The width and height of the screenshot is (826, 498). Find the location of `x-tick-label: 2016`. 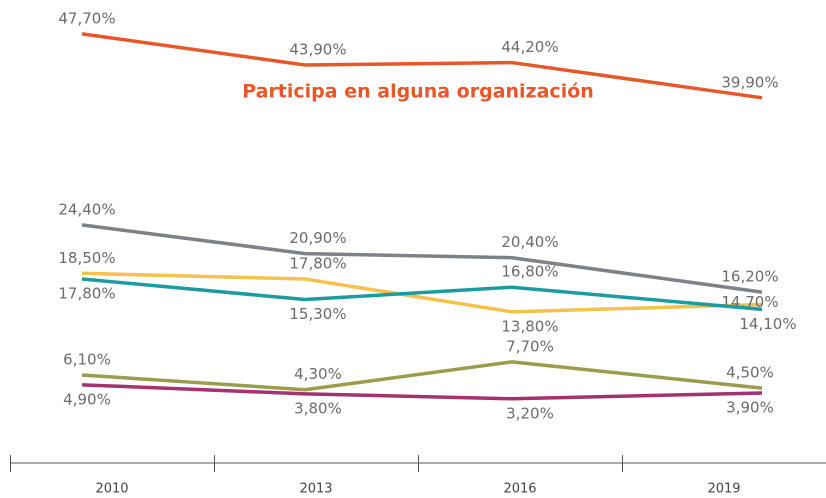

x-tick-label: 2016 is located at coordinates (519, 489).